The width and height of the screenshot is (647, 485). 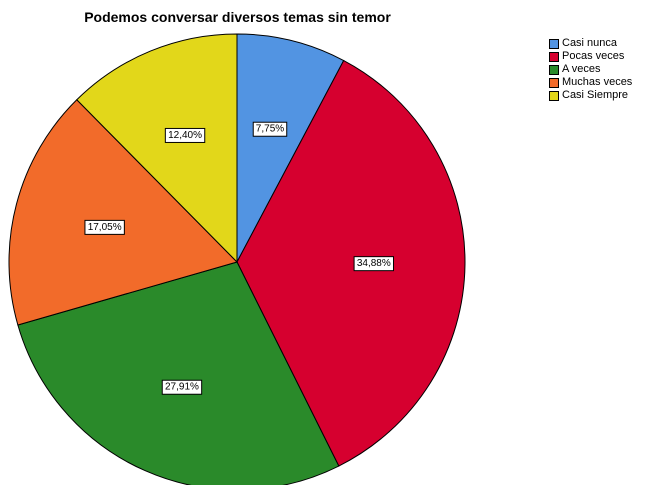 I want to click on pie-slice-casi-nunca, so click(x=290, y=148).